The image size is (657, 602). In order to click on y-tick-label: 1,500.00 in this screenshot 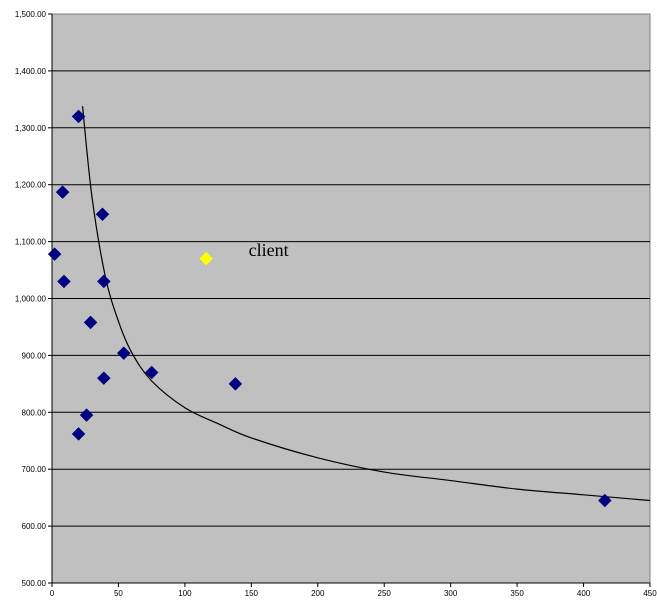, I will do `click(31, 14)`.